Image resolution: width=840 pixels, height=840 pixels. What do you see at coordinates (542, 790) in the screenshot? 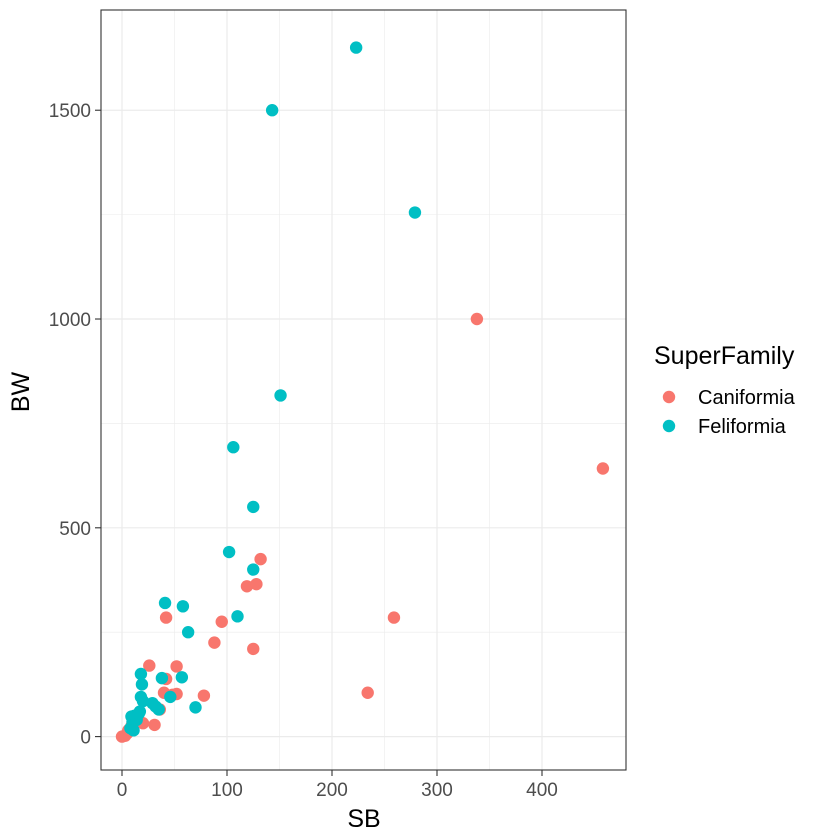
I see `x-tick-label: 400` at bounding box center [542, 790].